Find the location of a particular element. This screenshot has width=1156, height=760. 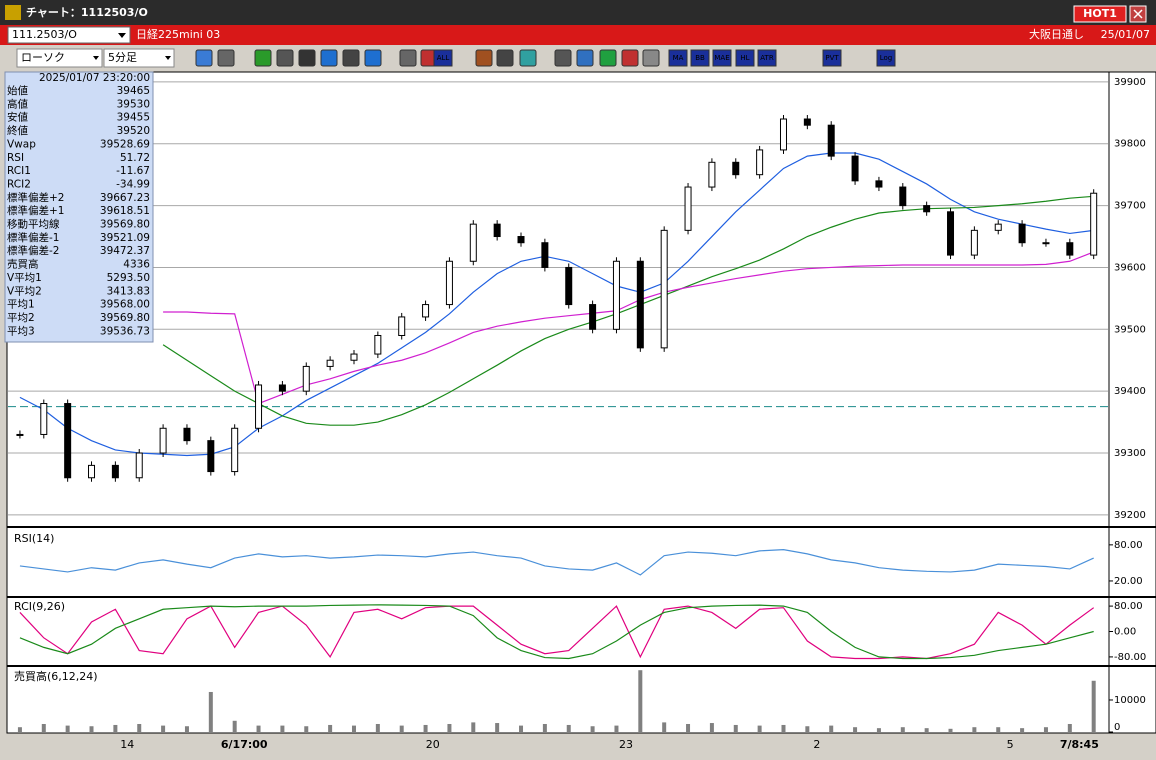

close-icon is located at coordinates (1138, 14).